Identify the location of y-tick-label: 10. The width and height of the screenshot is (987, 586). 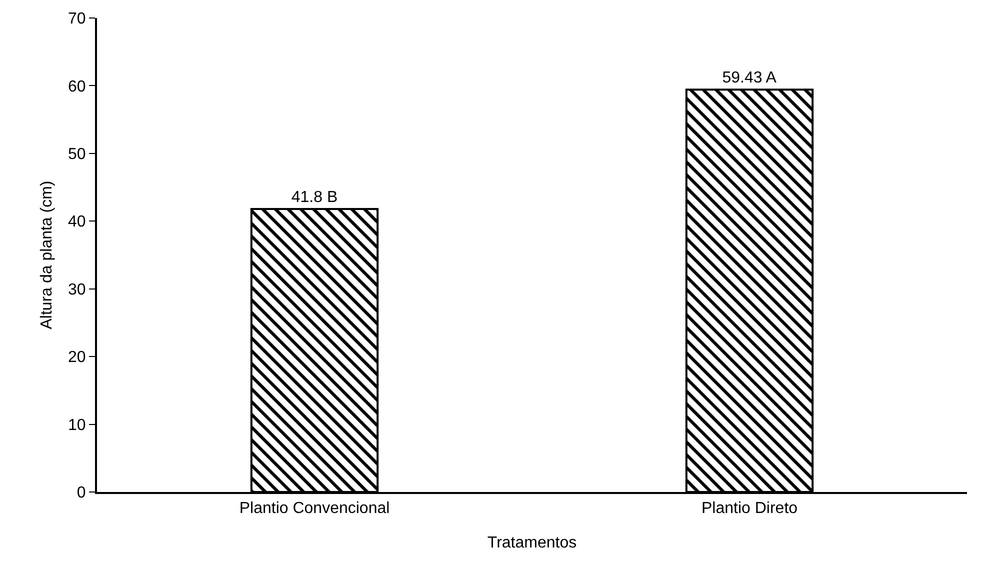
(77, 425).